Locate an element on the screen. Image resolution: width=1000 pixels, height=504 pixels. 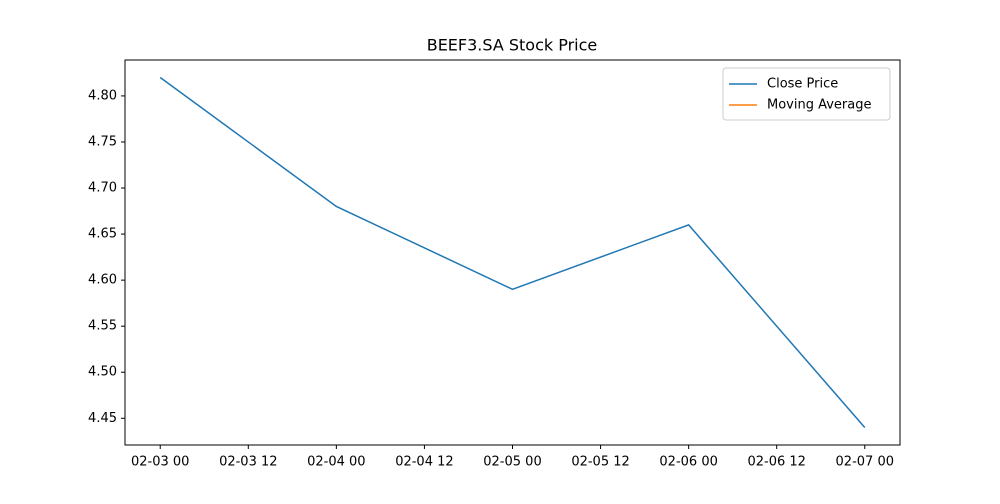
chart-title: BEEF3.SA Stock Price is located at coordinates (512, 45).